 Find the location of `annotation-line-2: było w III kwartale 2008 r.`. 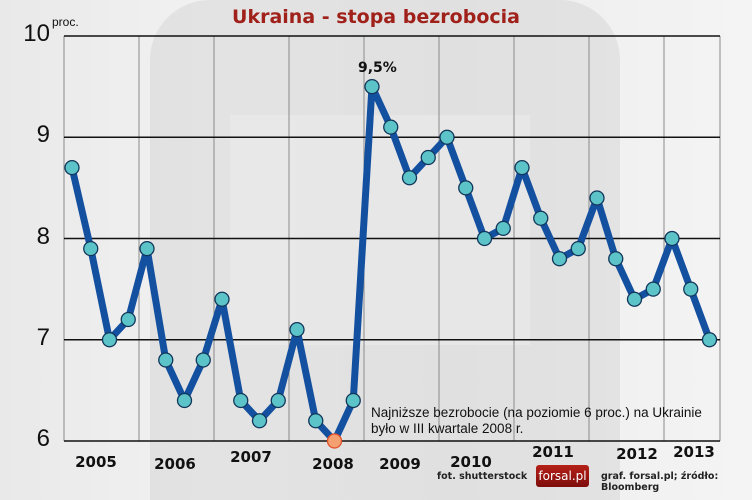

annotation-line-2: było w III kwartale 2008 r. is located at coordinates (447, 428).